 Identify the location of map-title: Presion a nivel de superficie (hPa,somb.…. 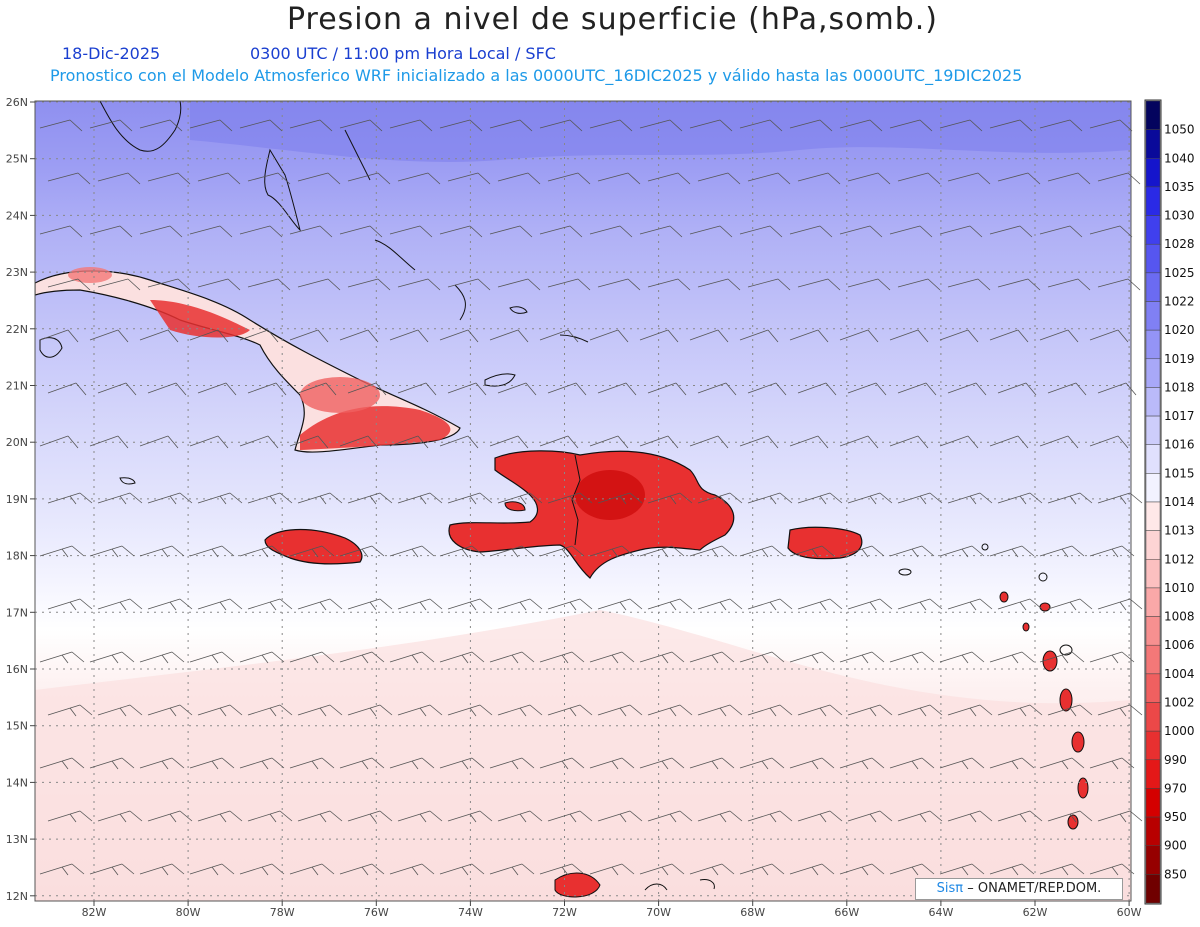
(612, 19).